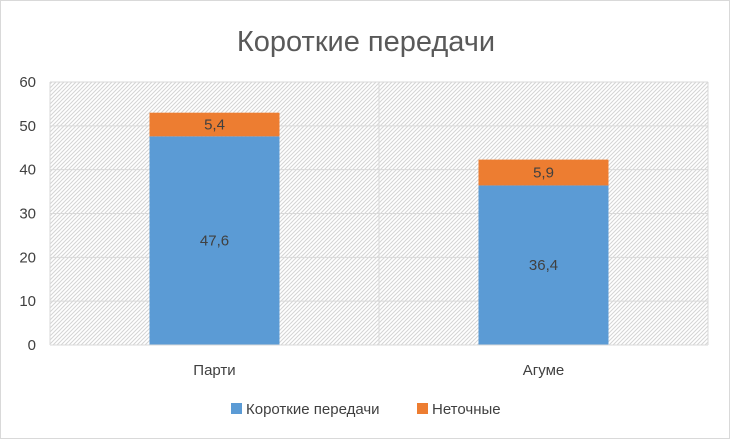  Describe the element at coordinates (27, 257) in the screenshot. I see `y-tick-label: 20` at that location.